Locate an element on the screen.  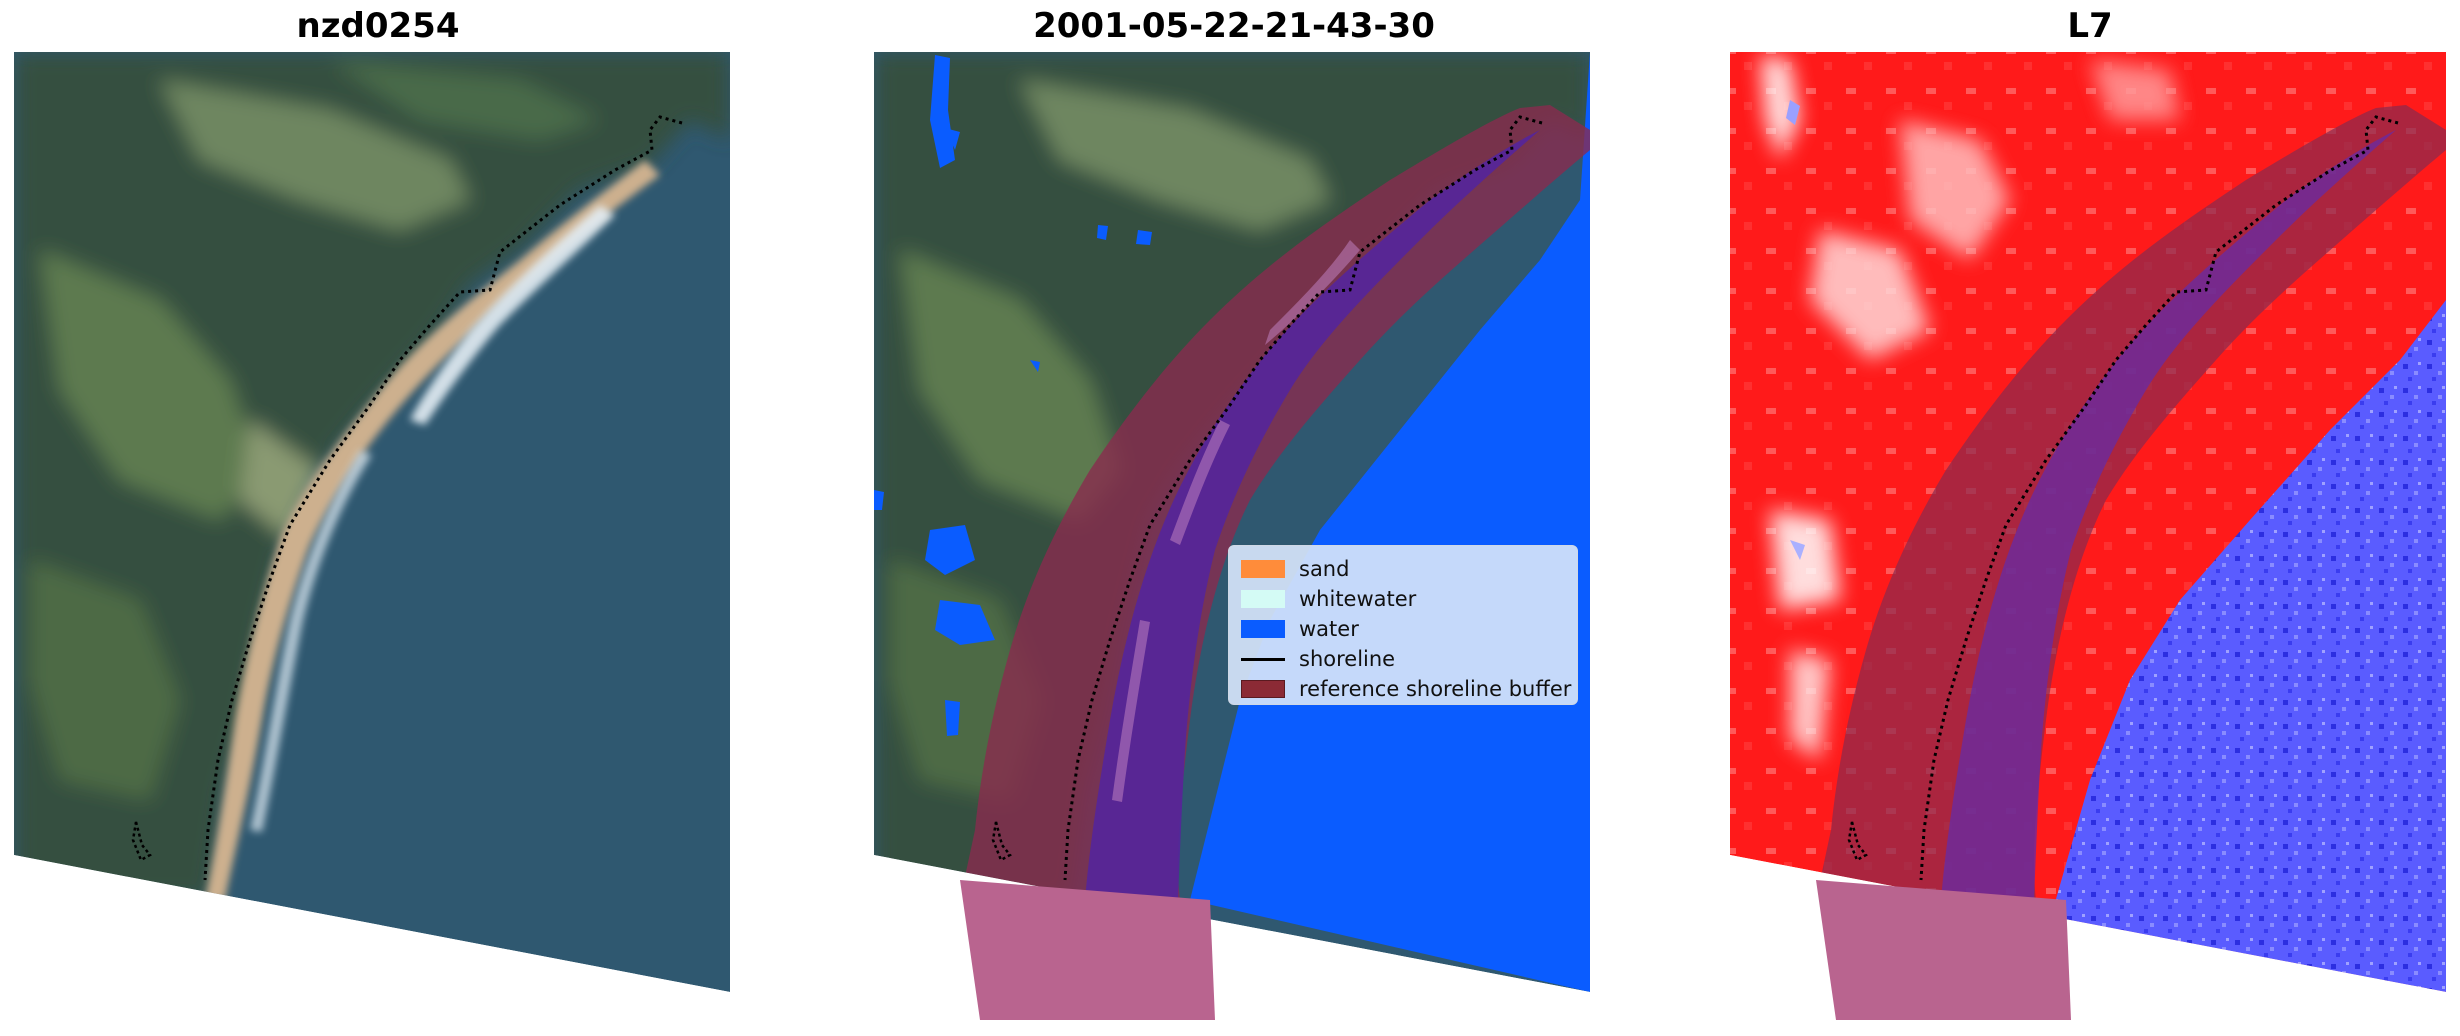
shoreline-rgb is located at coordinates (443, 498).